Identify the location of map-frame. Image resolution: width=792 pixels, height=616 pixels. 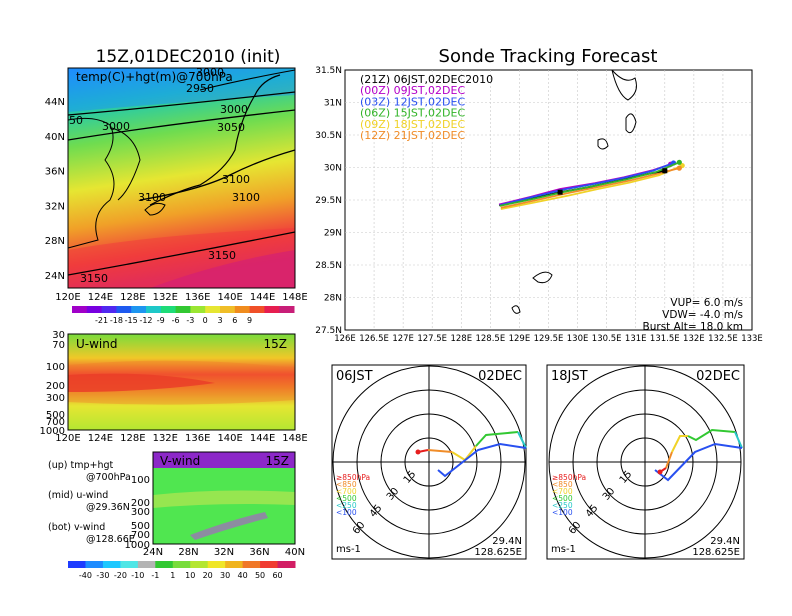
(181, 178).